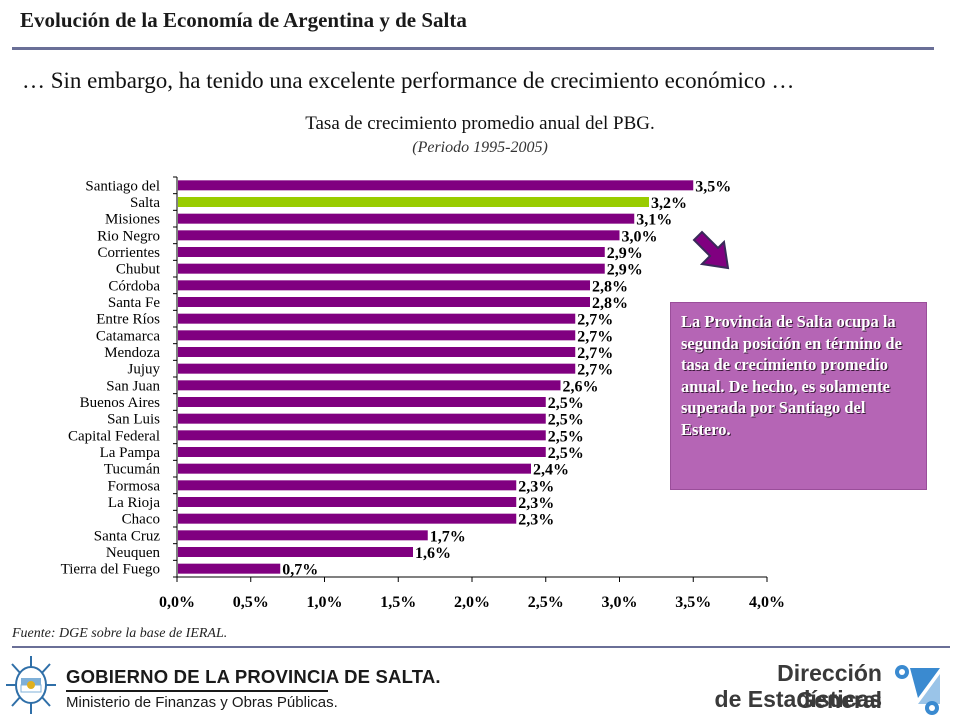 Image resolution: width=960 pixels, height=720 pixels. Describe the element at coordinates (145, 203) in the screenshot. I see `category-label: Salta` at that location.